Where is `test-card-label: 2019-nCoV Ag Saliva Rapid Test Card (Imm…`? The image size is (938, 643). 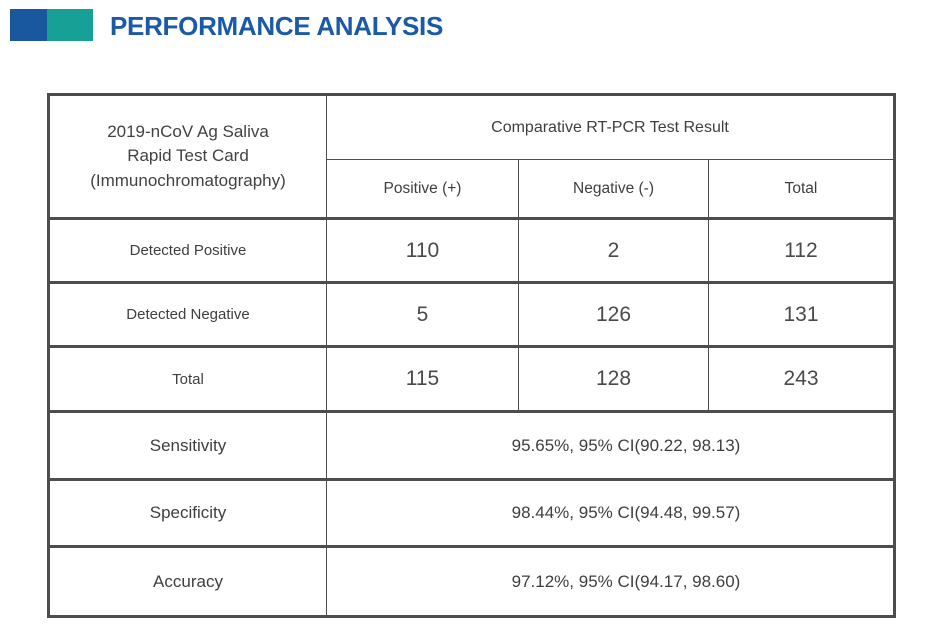
test-card-label: 2019-nCoV Ag Saliva Rapid Test Card (Imm… is located at coordinates (187, 156).